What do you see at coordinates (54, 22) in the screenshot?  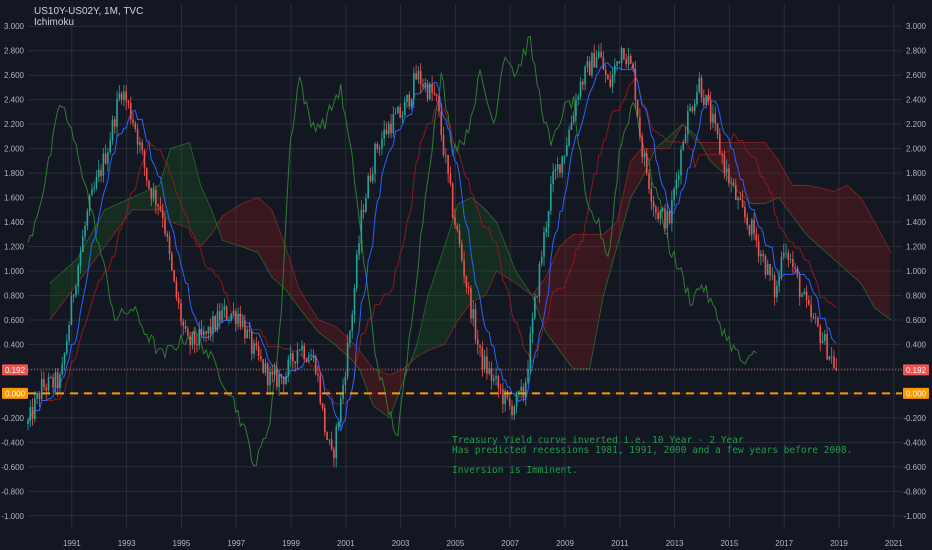 I see `indicator-legend: Ichimoku` at bounding box center [54, 22].